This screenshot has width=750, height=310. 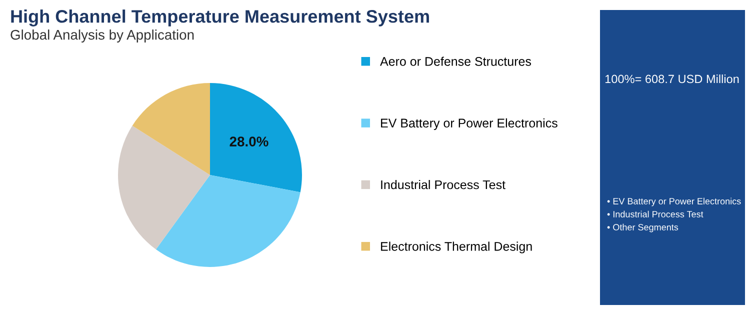 I want to click on data-label: 28.0%, so click(x=249, y=141).